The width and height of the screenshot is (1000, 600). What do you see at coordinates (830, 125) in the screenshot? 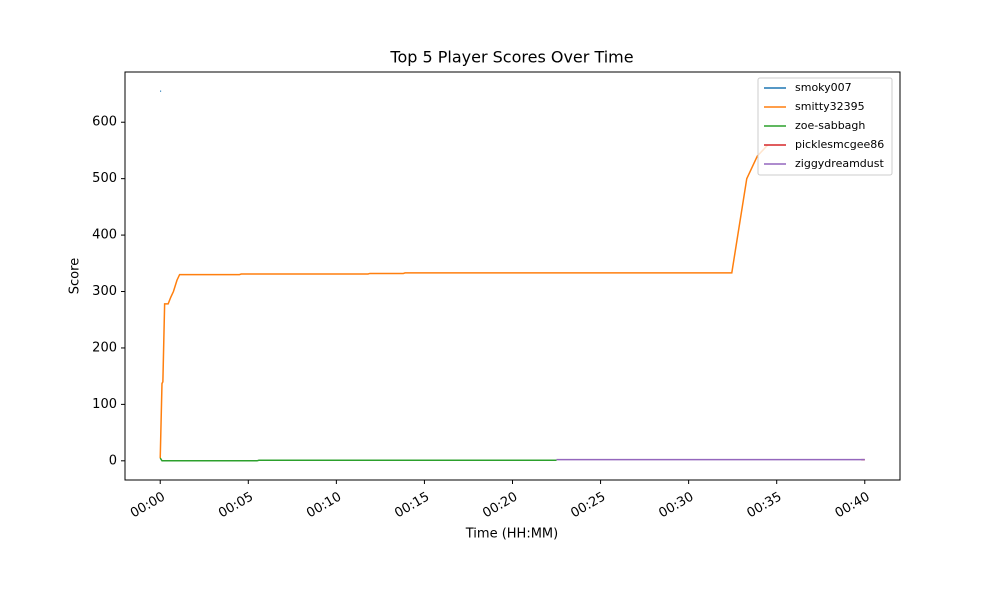
I see `legend-label: zoe-sabbagh` at bounding box center [830, 125].